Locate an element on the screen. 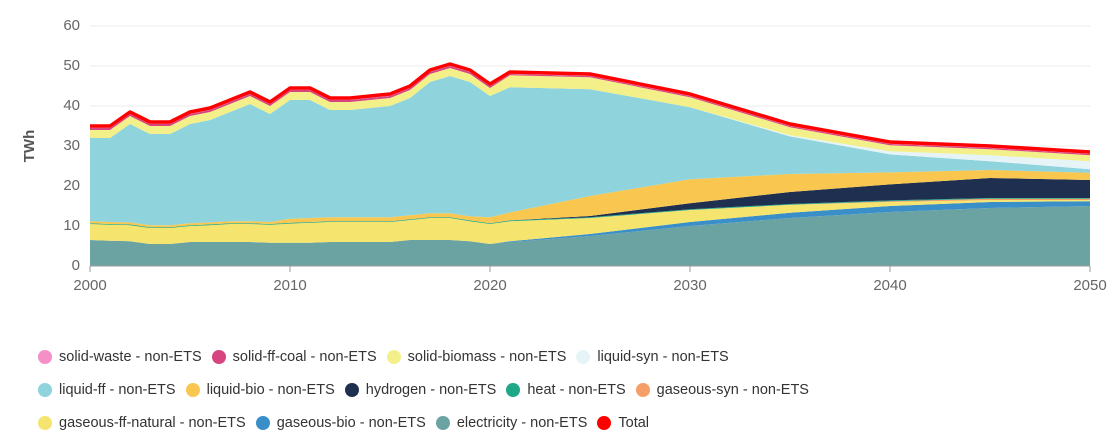 The image size is (1115, 439). legend-label: gaseous-ff-natural - non-ETS is located at coordinates (152, 422).